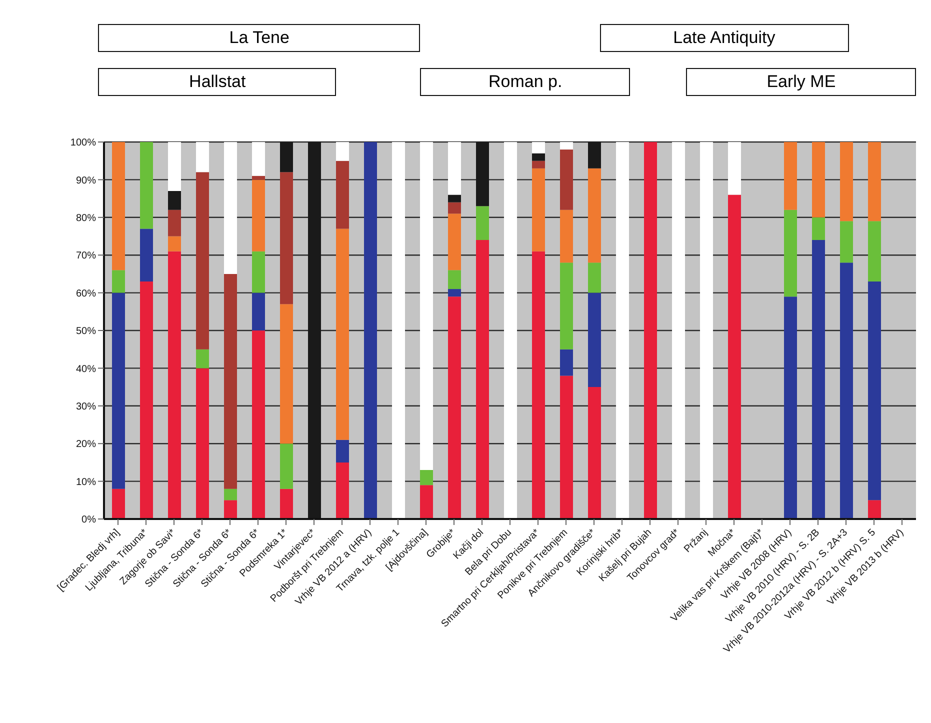 This screenshot has height=723, width=931. What do you see at coordinates (86, 294) in the screenshot?
I see `y-tick-label: 60%` at bounding box center [86, 294].